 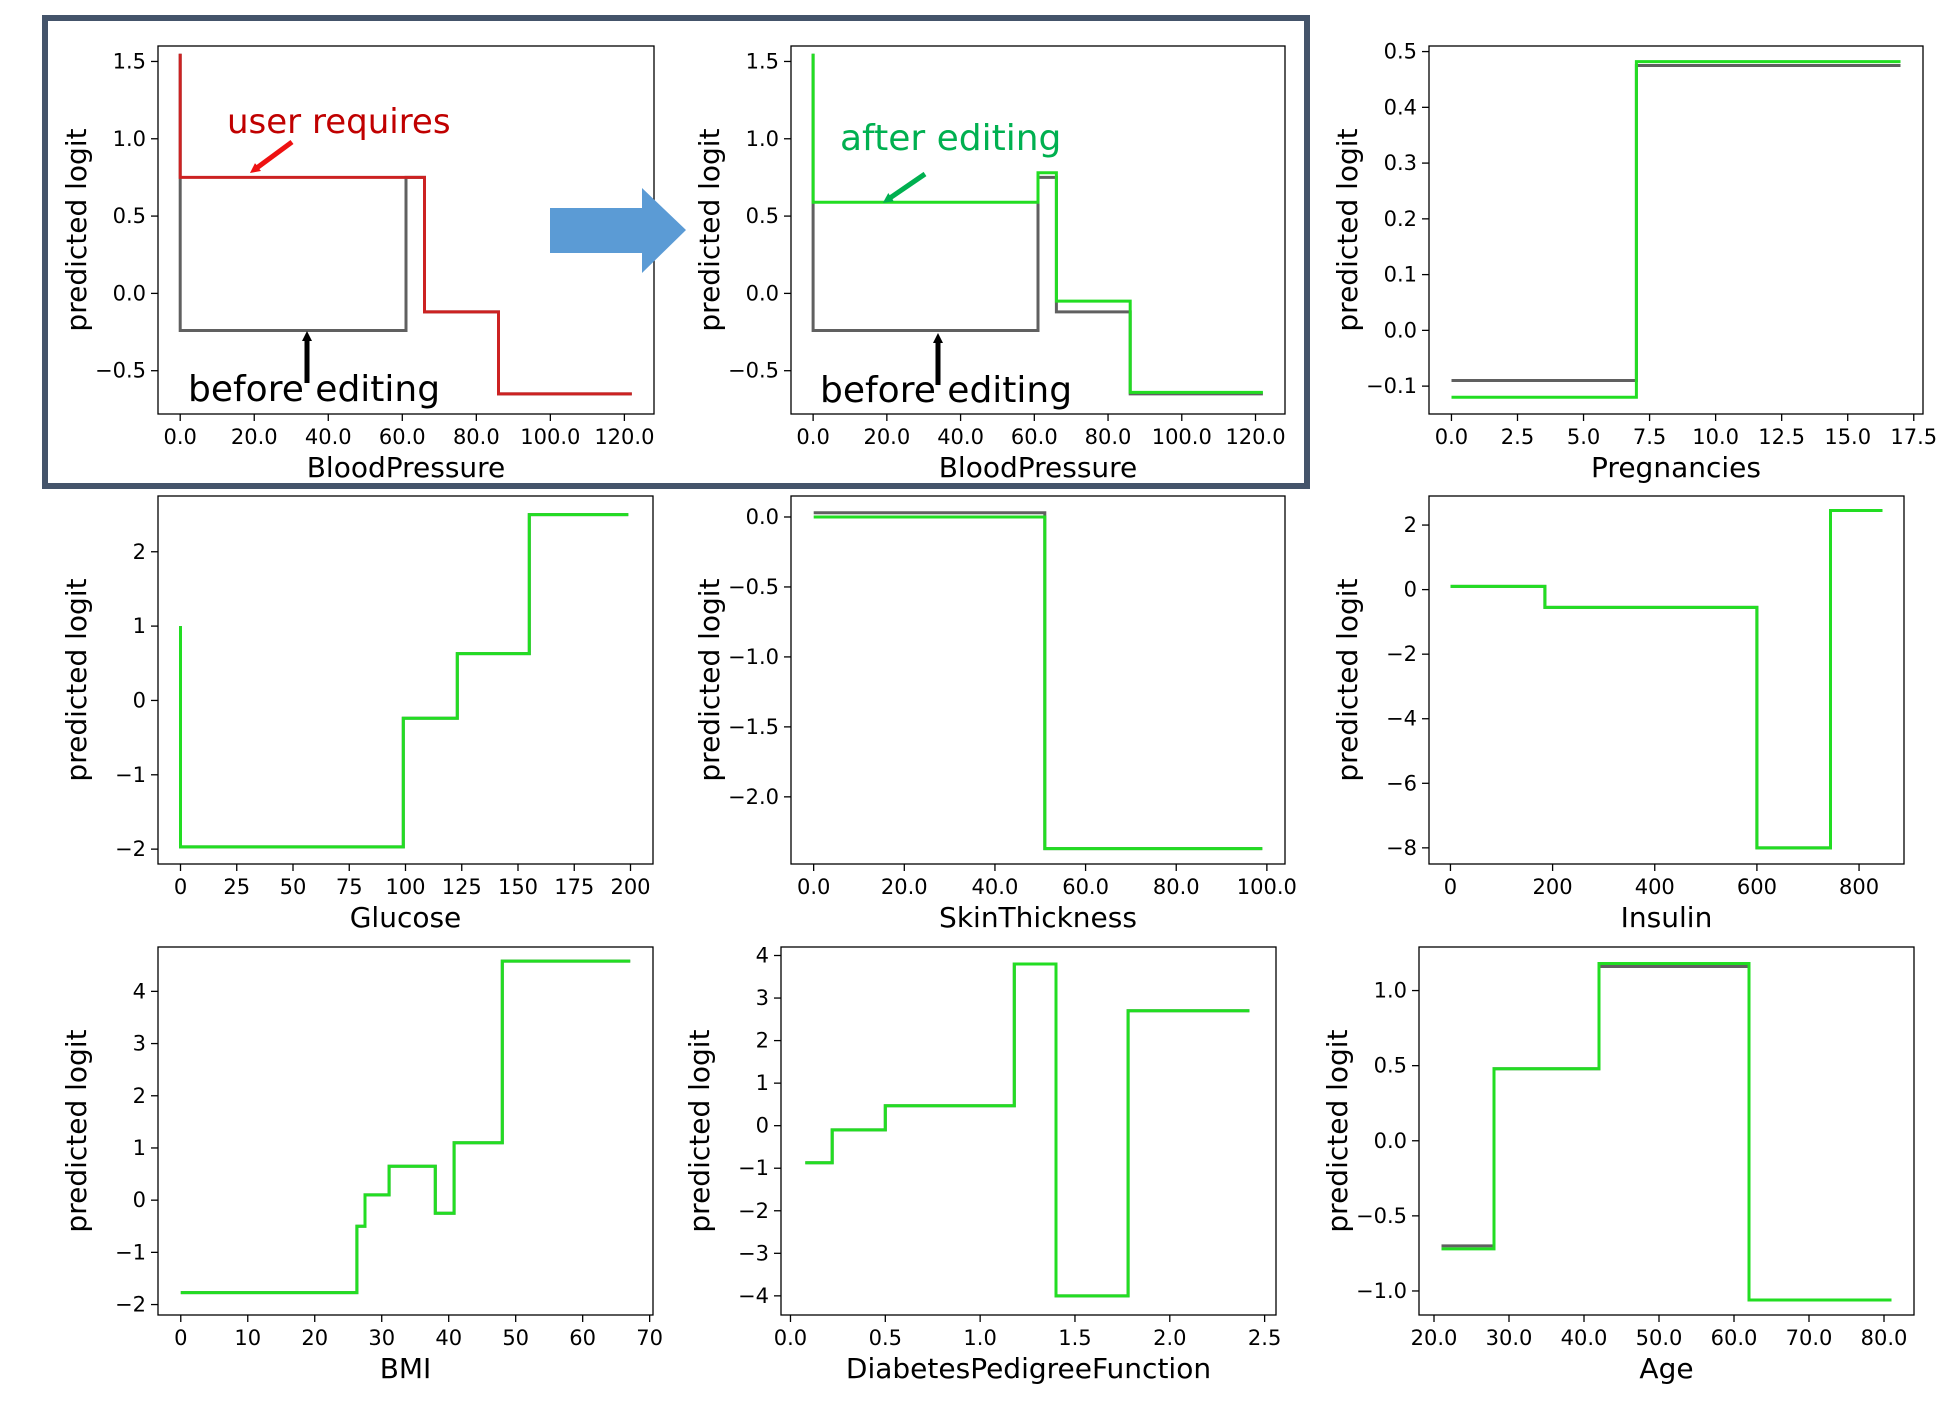 What do you see at coordinates (1666, 1368) in the screenshot?
I see `x-axis-label: Age` at bounding box center [1666, 1368].